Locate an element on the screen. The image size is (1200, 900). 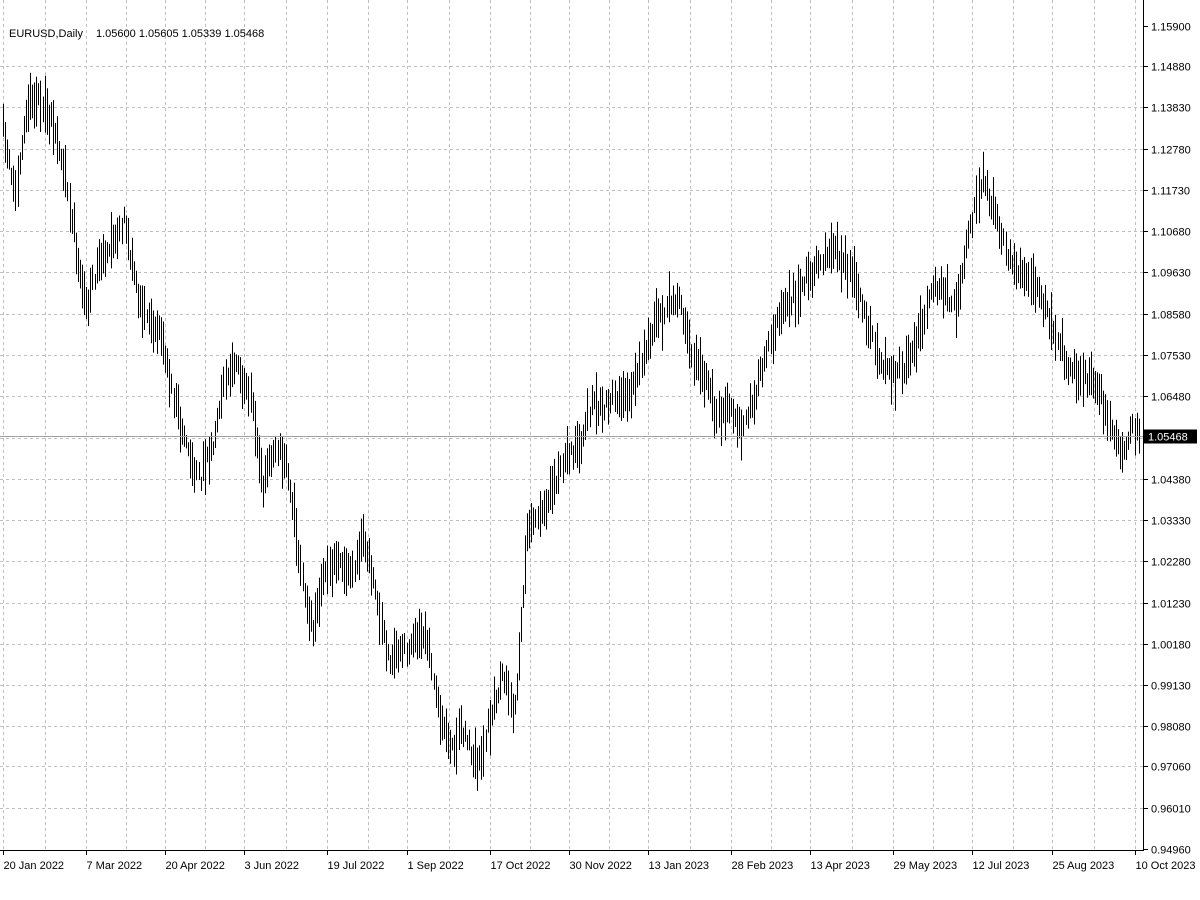
y-tick-label: 1.10680 is located at coordinates (1171, 233).